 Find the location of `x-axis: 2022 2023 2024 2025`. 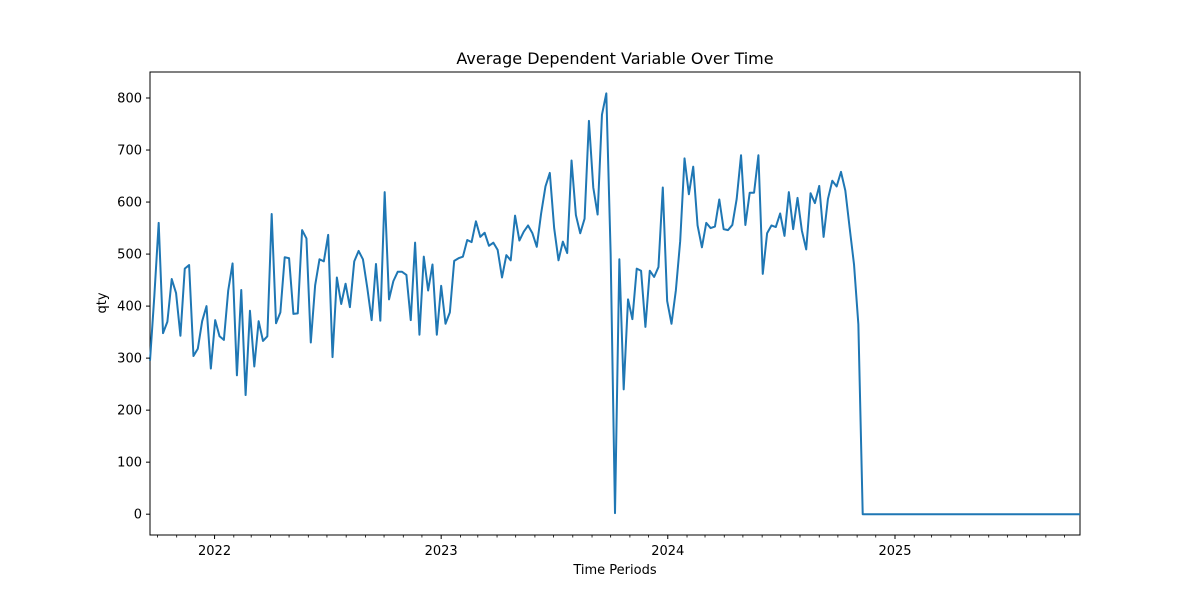

x-axis: 2022 2023 2024 2025 is located at coordinates (611, 547).